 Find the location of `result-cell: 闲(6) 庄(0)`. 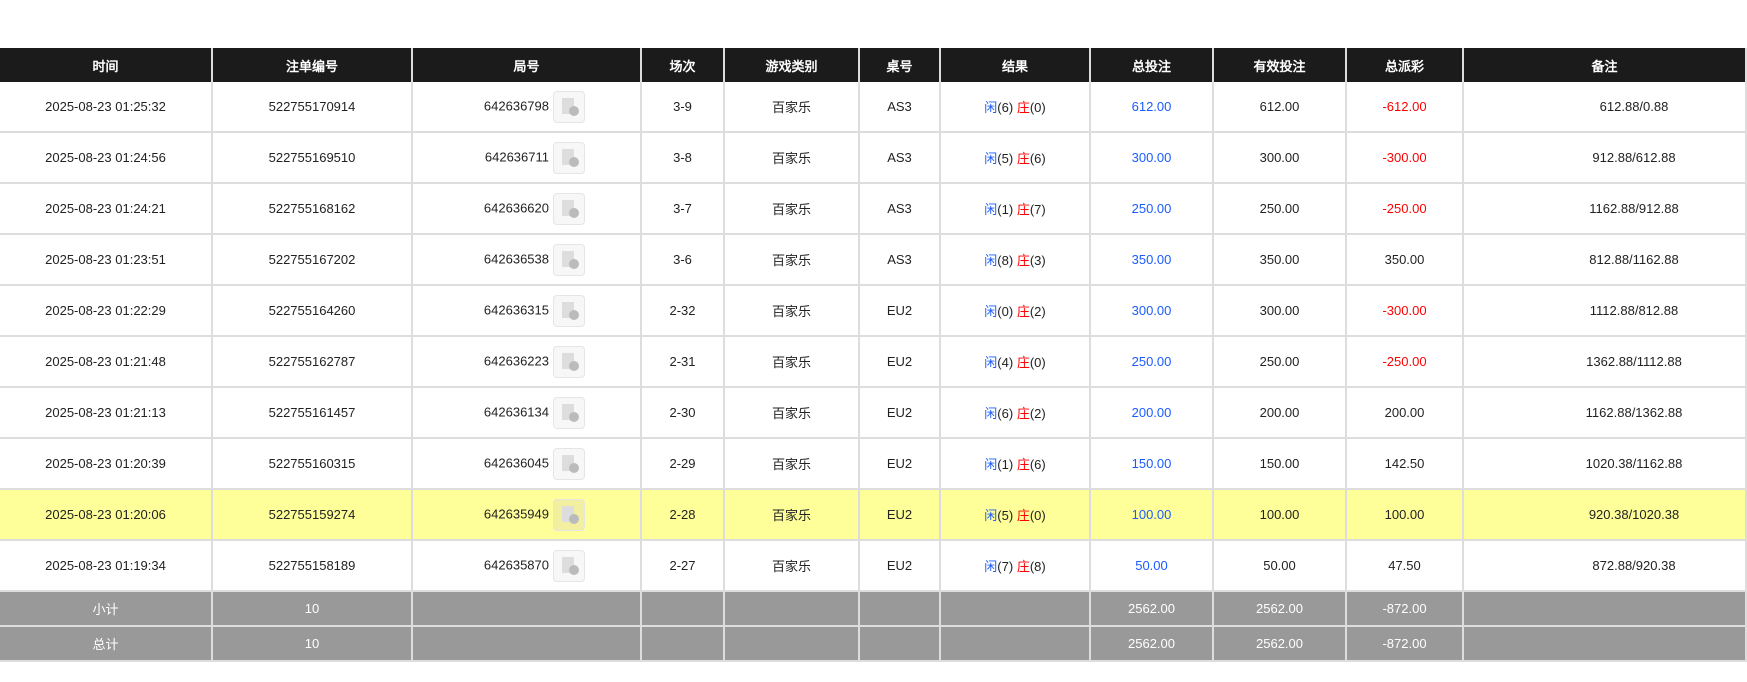

result-cell: 闲(6) 庄(0) is located at coordinates (1015, 107).